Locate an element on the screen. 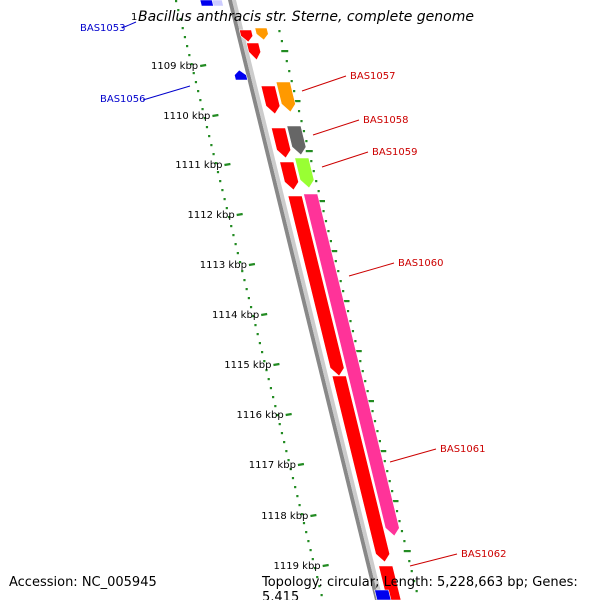 The width and height of the screenshot is (600, 600). cds-bas1055 is located at coordinates (254, 51).